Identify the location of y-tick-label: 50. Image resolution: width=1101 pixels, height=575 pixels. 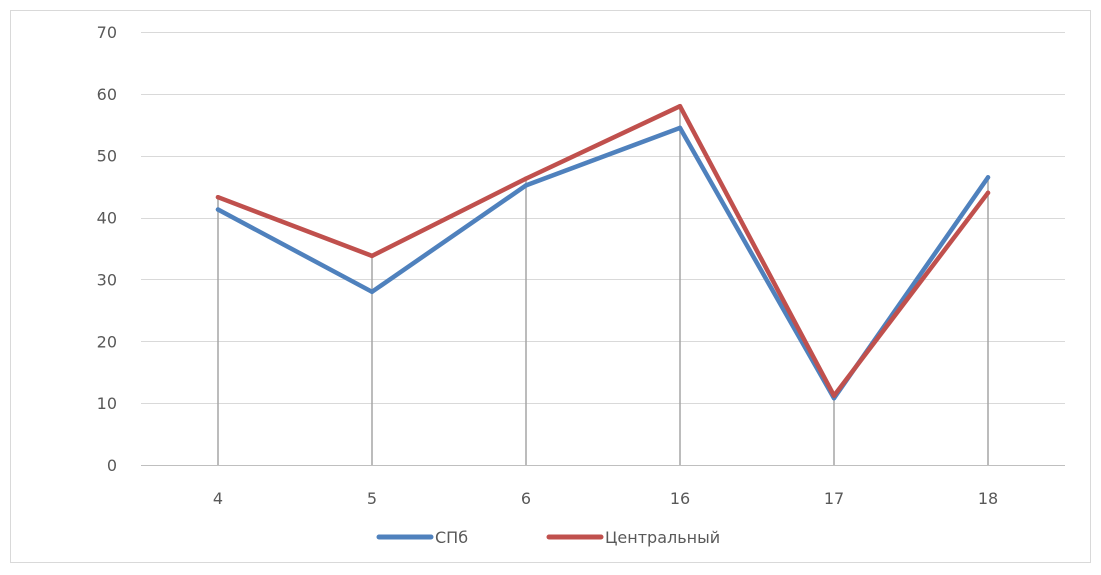
(107, 156).